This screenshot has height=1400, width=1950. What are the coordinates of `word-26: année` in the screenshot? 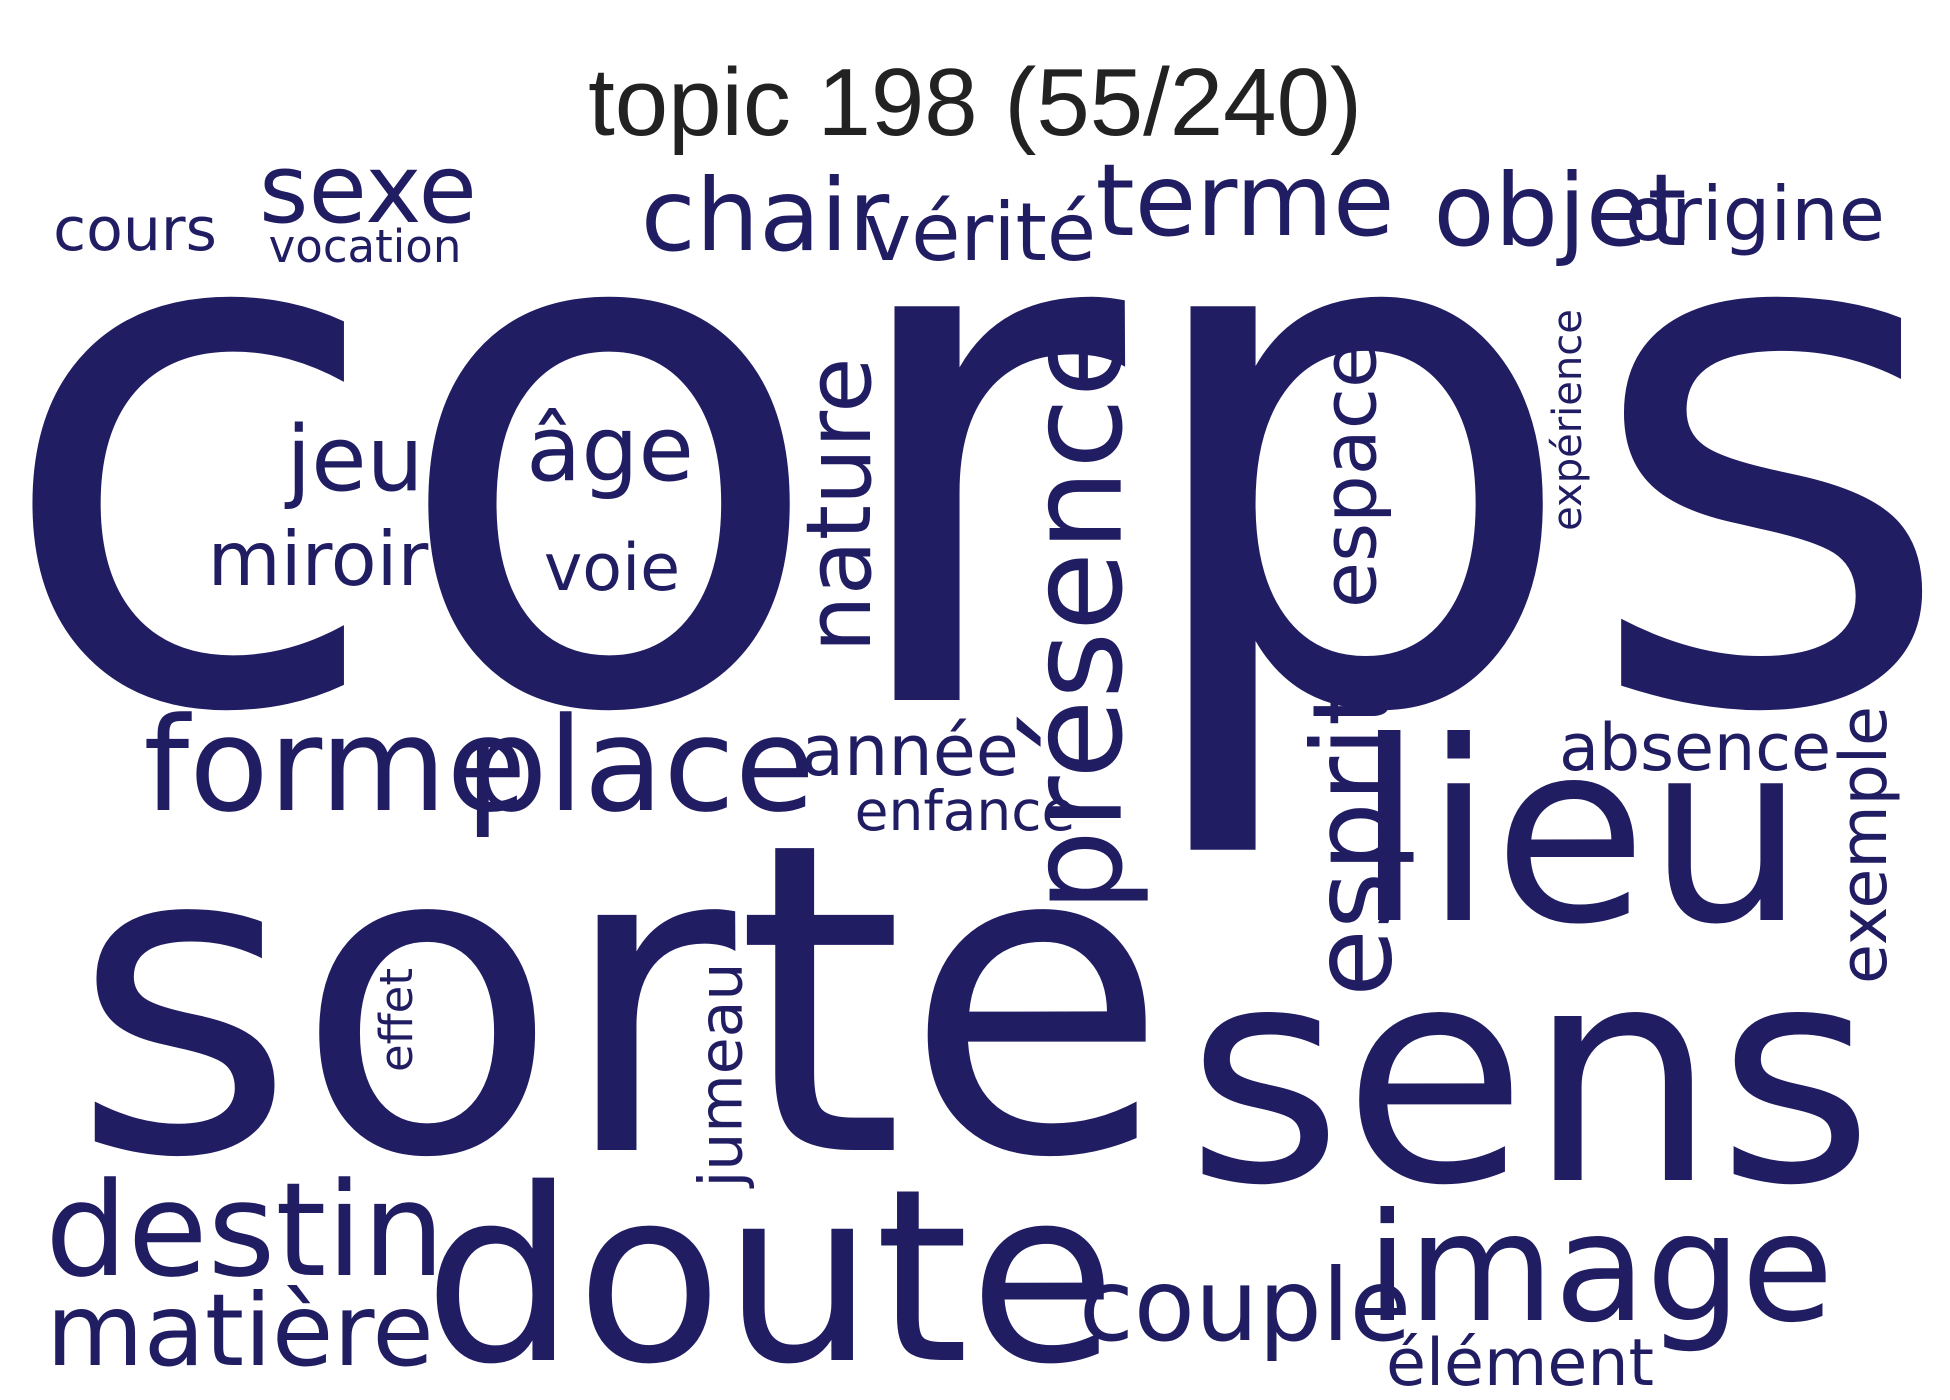 It's located at (910, 751).